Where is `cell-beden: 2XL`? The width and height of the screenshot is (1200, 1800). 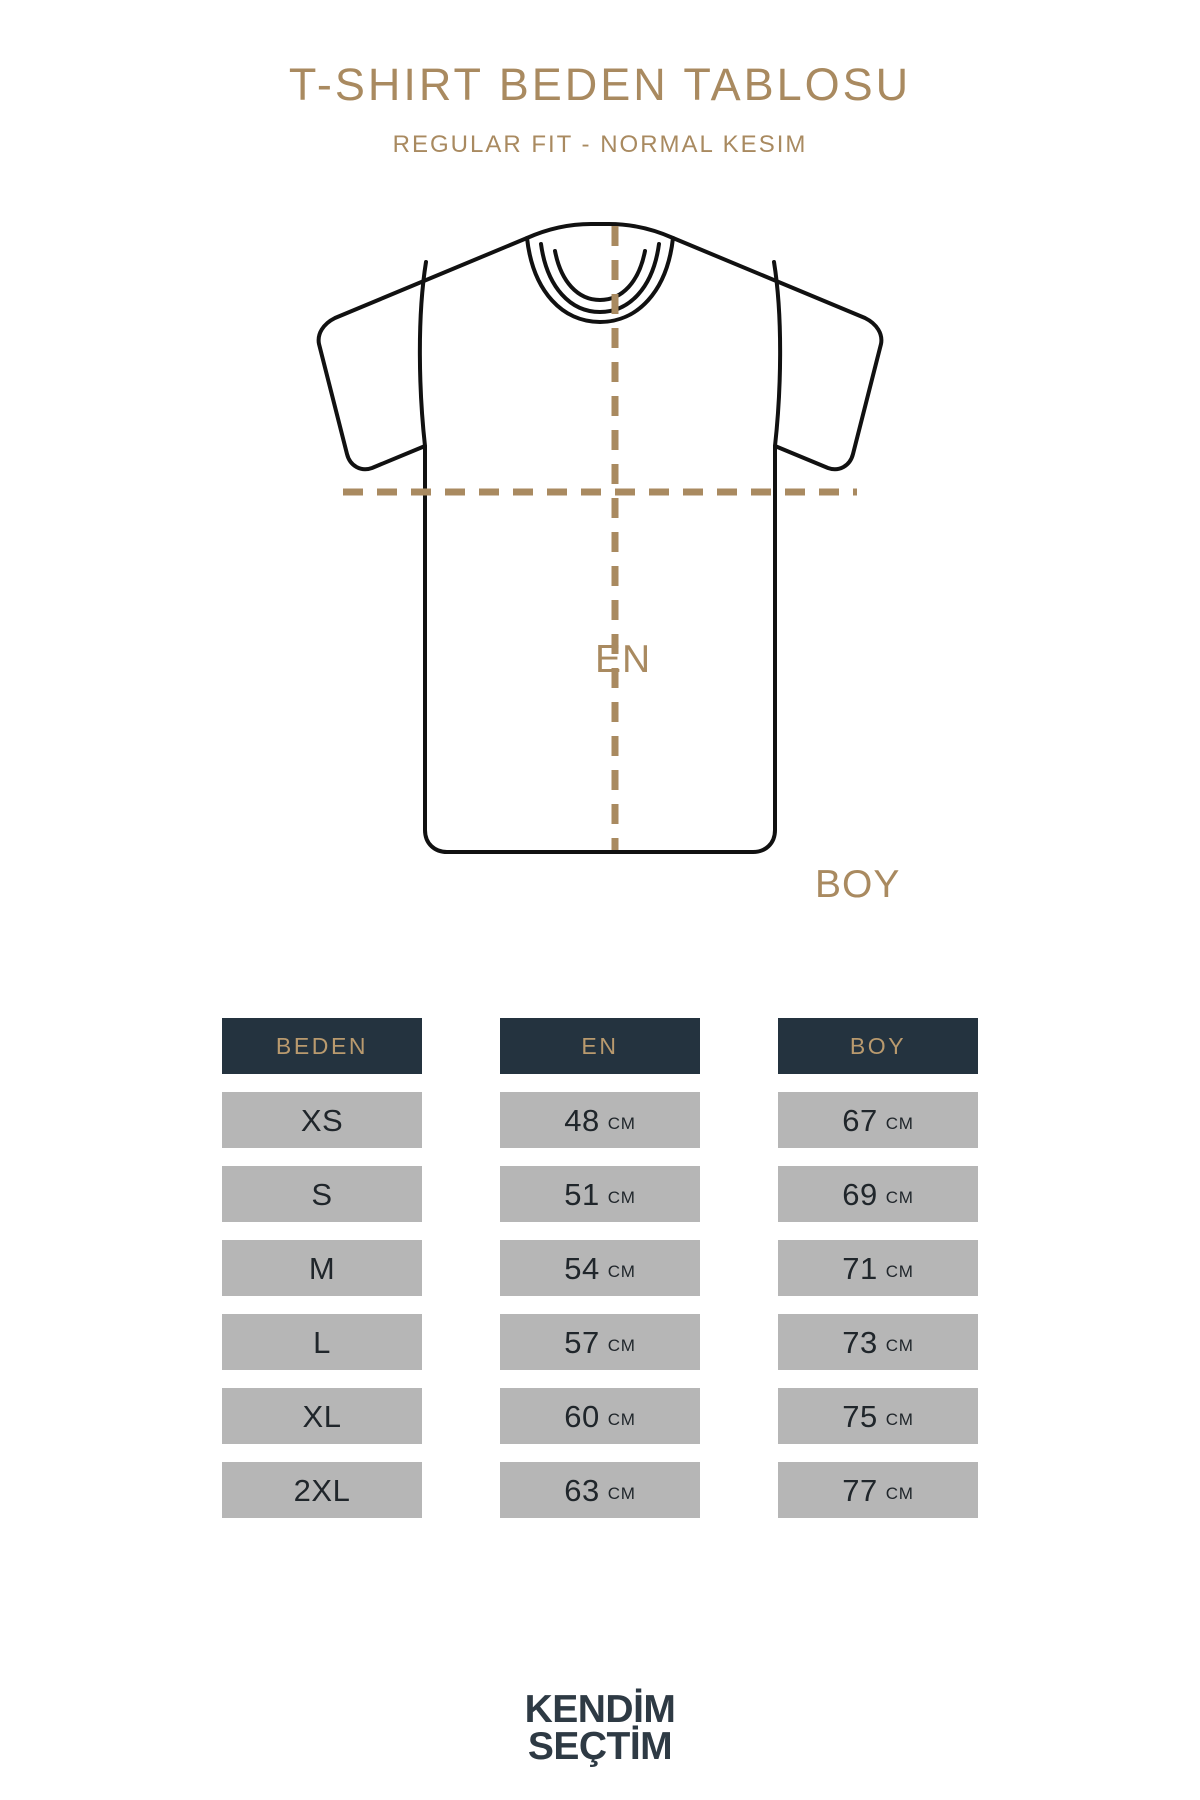
cell-beden: 2XL is located at coordinates (322, 1490).